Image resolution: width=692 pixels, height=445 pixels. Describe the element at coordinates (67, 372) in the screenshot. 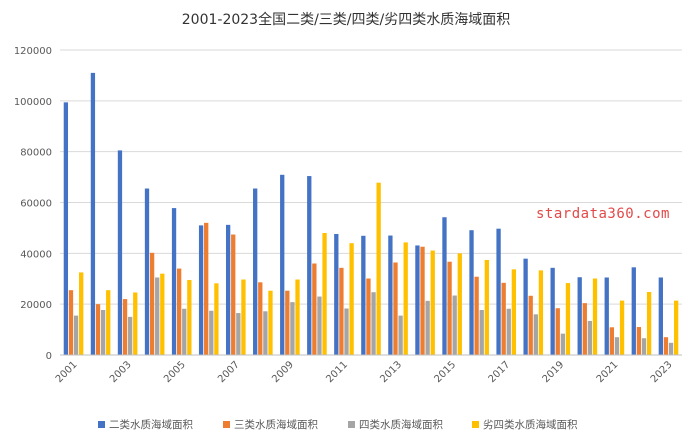

I see `x-tick-label: 2001` at that location.